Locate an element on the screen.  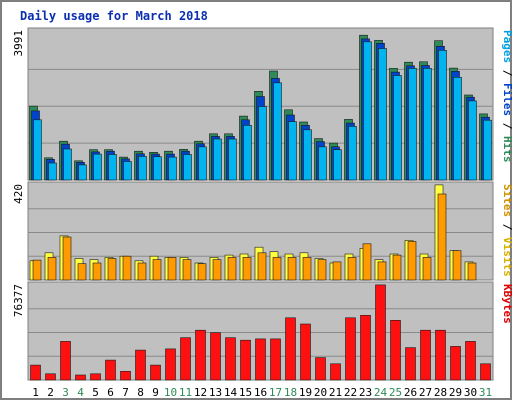
x-tick-label: 18 is located at coordinates (290, 392).